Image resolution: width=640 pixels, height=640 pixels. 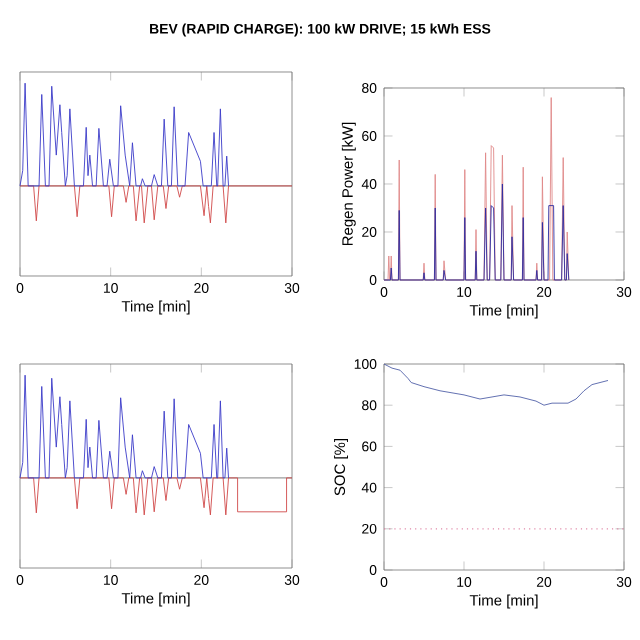 What do you see at coordinates (476, 232) in the screenshot?
I see `line-series` at bounding box center [476, 232].